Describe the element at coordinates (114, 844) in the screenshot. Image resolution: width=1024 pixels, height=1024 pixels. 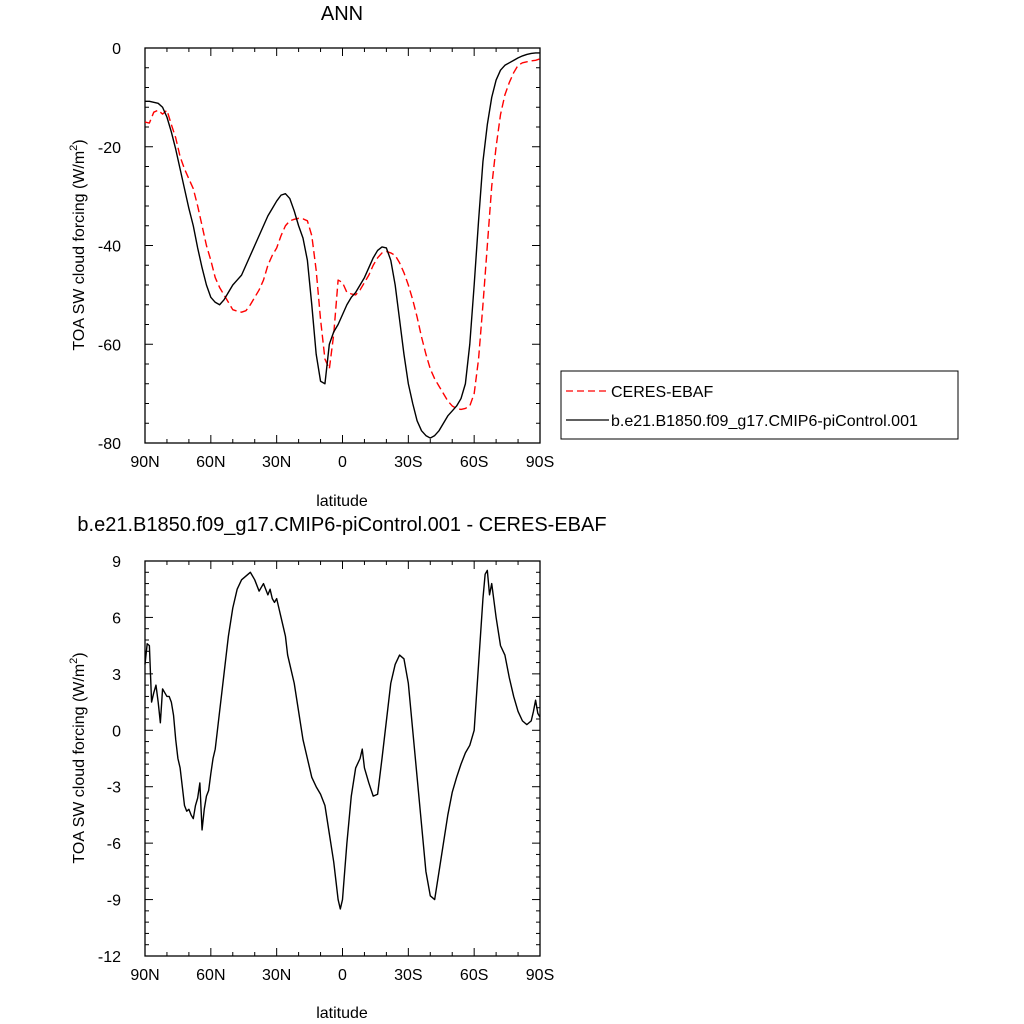
I see `y-tick-label: -6` at that location.